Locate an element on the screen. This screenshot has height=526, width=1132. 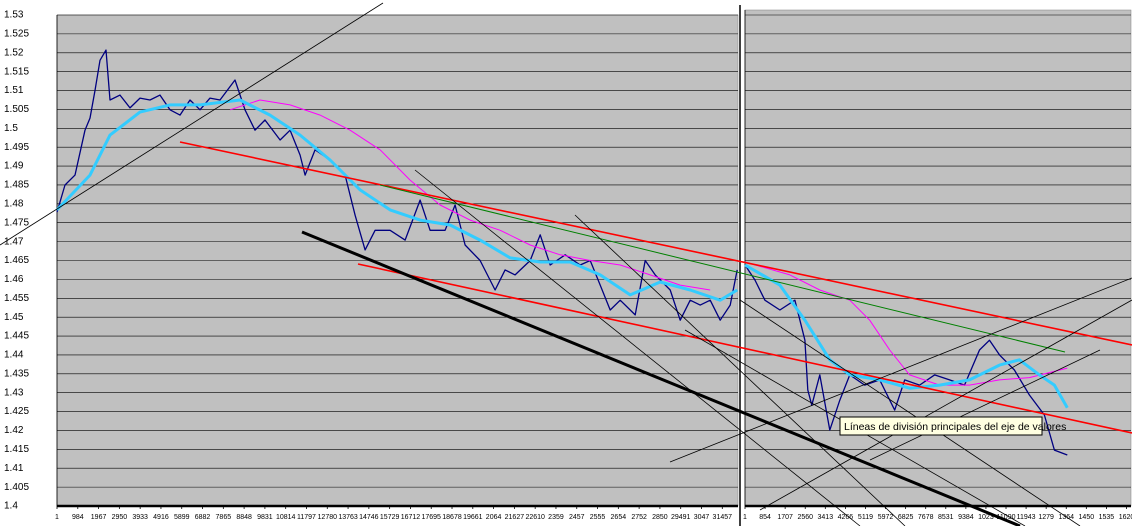
x-tick-label: 21627 is located at coordinates (515, 517).